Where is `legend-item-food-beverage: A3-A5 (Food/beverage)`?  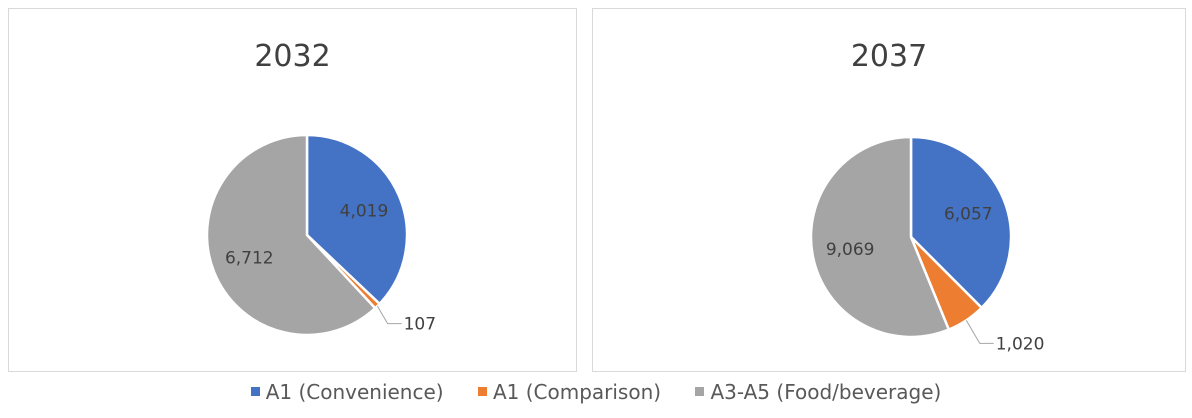 legend-item-food-beverage: A3-A5 (Food/beverage) is located at coordinates (818, 392).